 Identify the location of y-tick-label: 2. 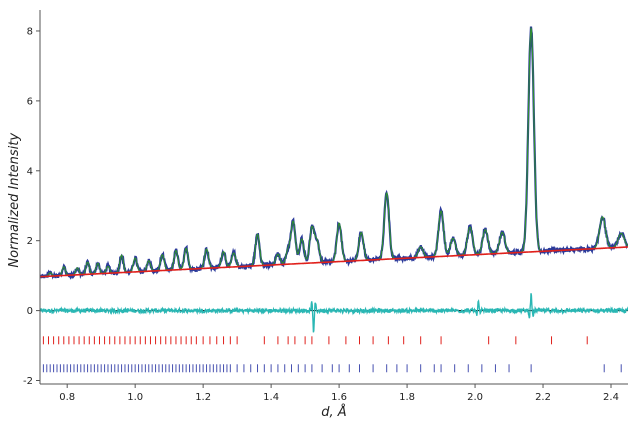
(30, 241).